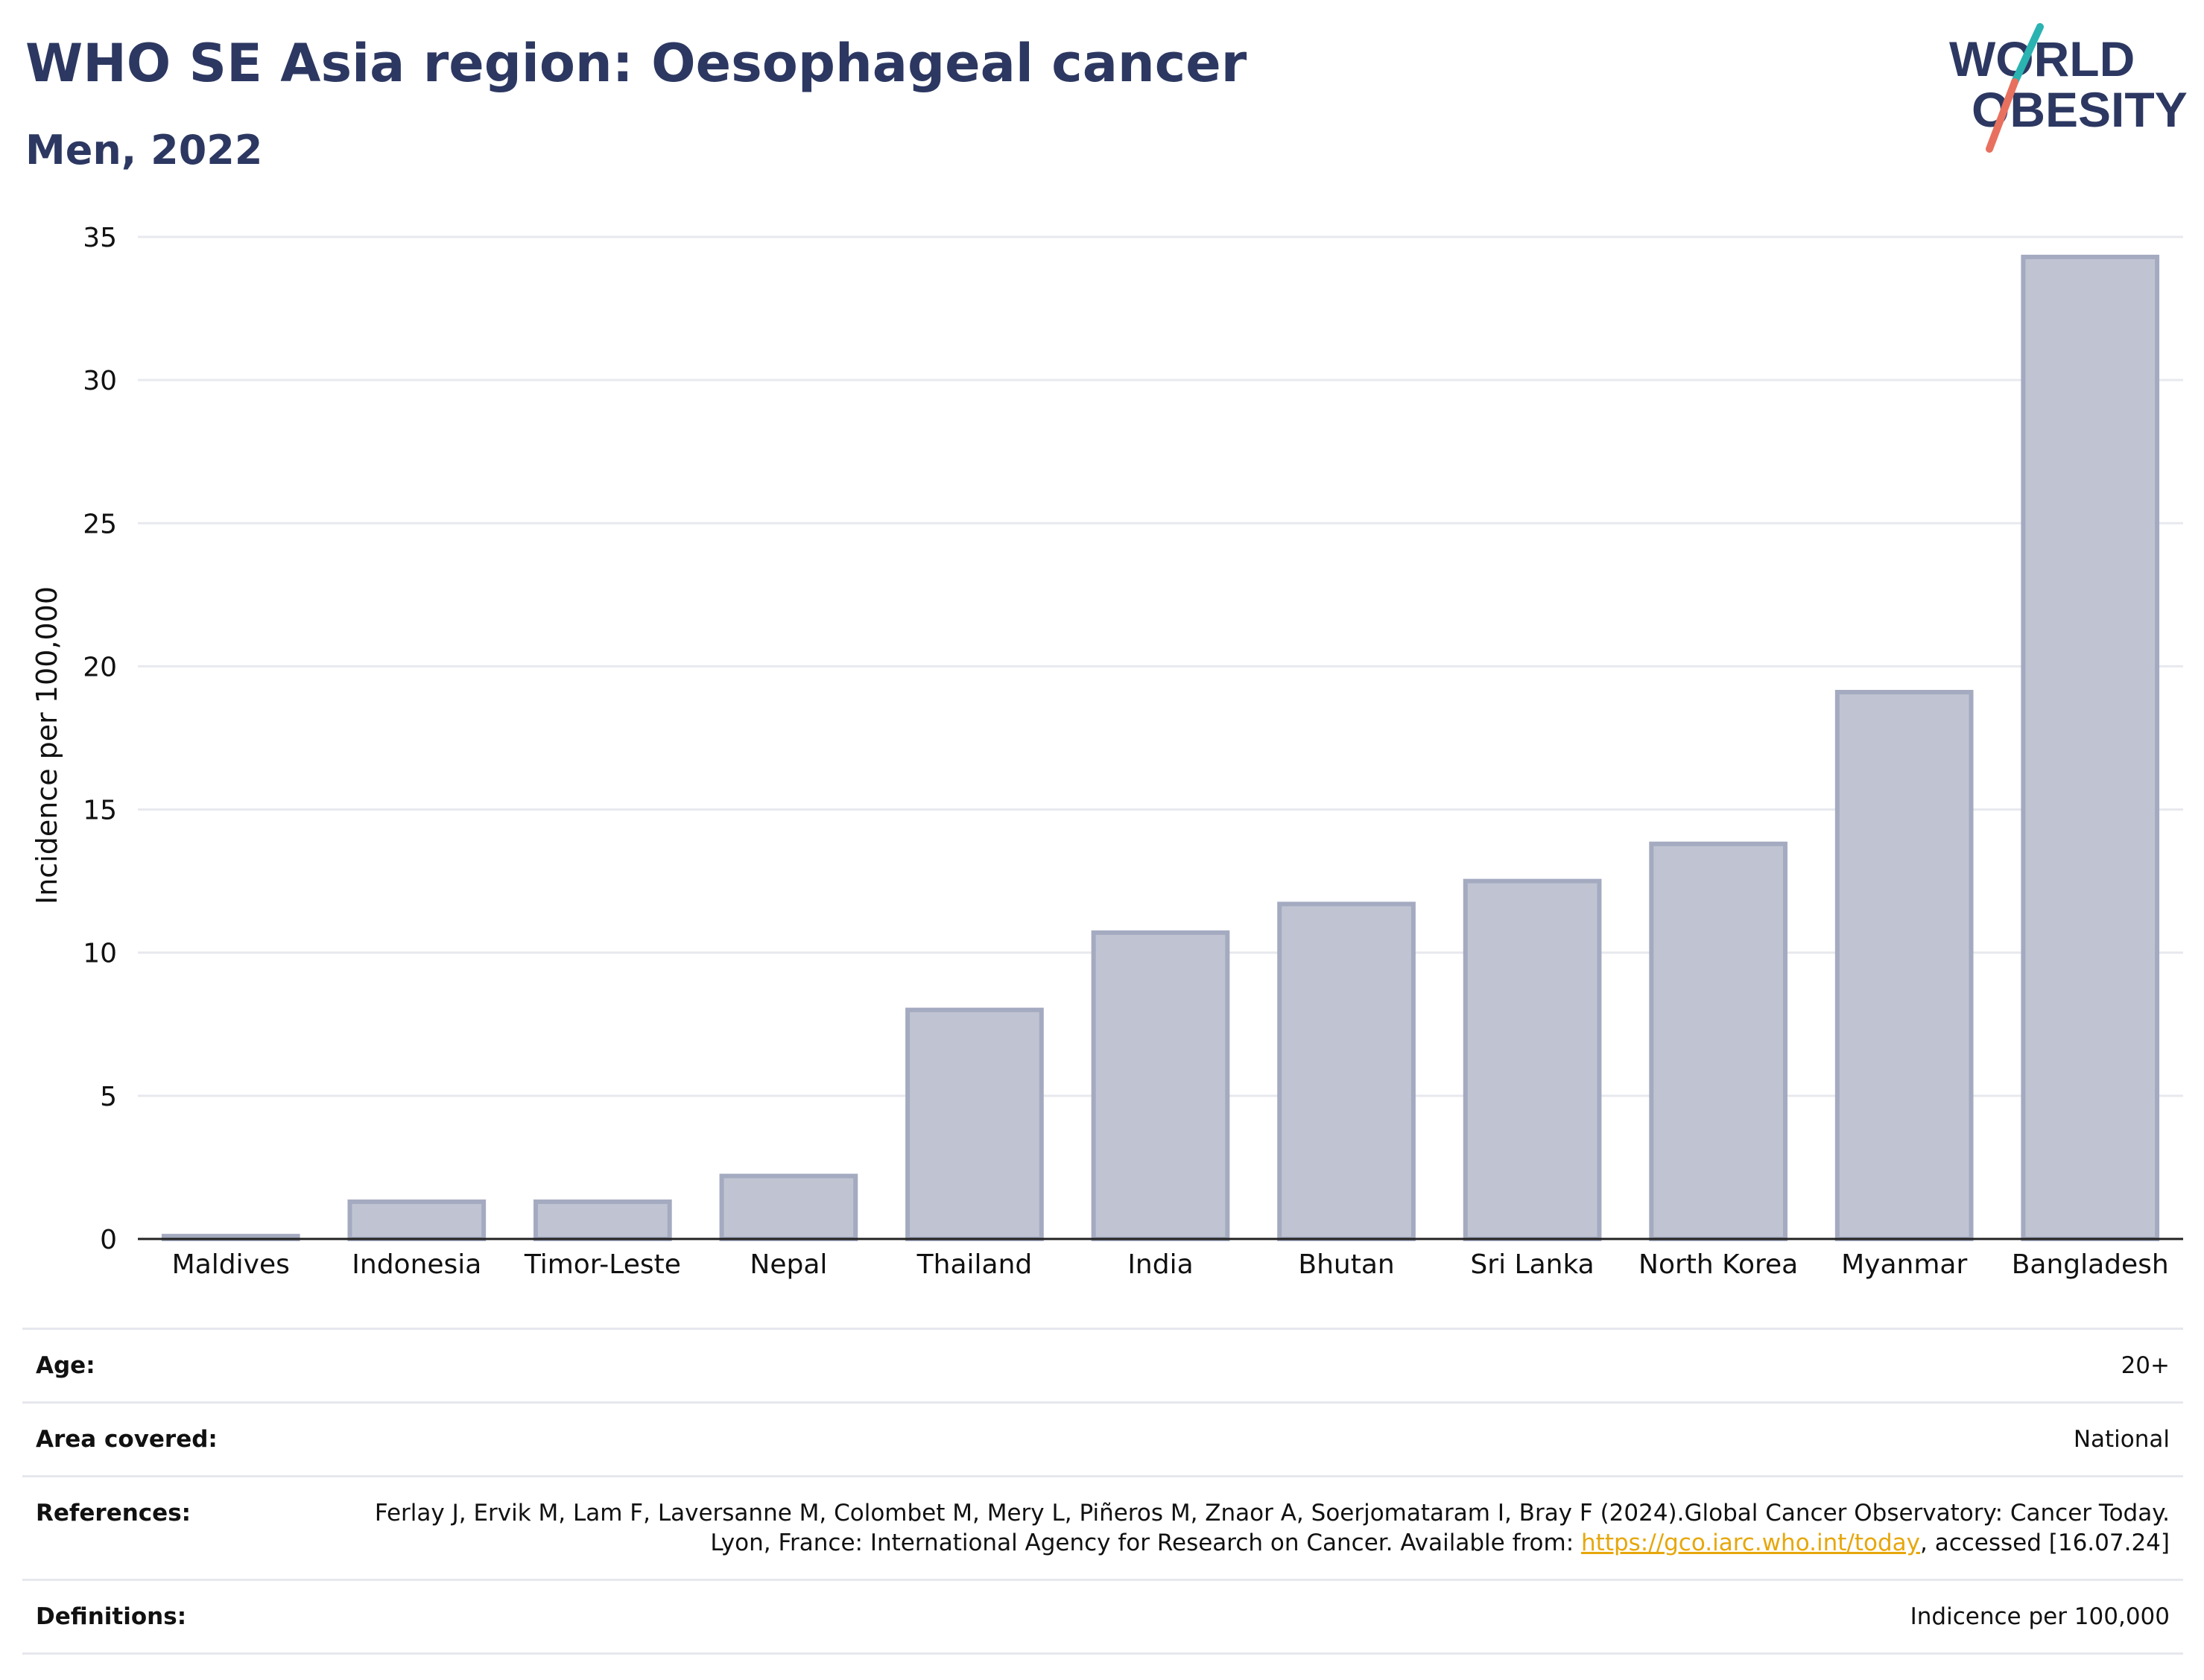 Image resolution: width=2204 pixels, height=1680 pixels. Describe the element at coordinates (100, 811) in the screenshot. I see `y-tick-label: 15` at that location.